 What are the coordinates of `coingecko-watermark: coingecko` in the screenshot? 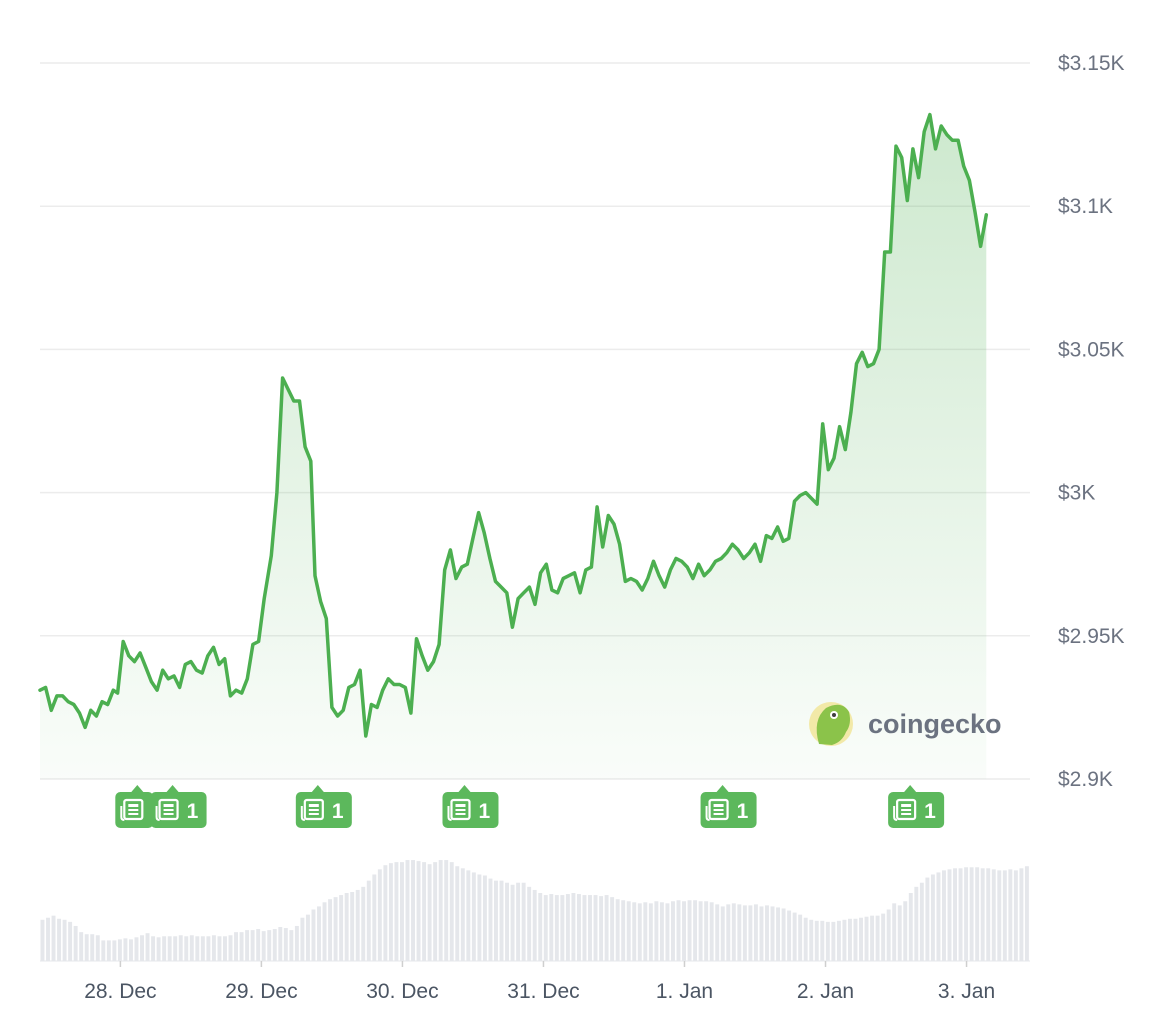 It's located at (905, 724).